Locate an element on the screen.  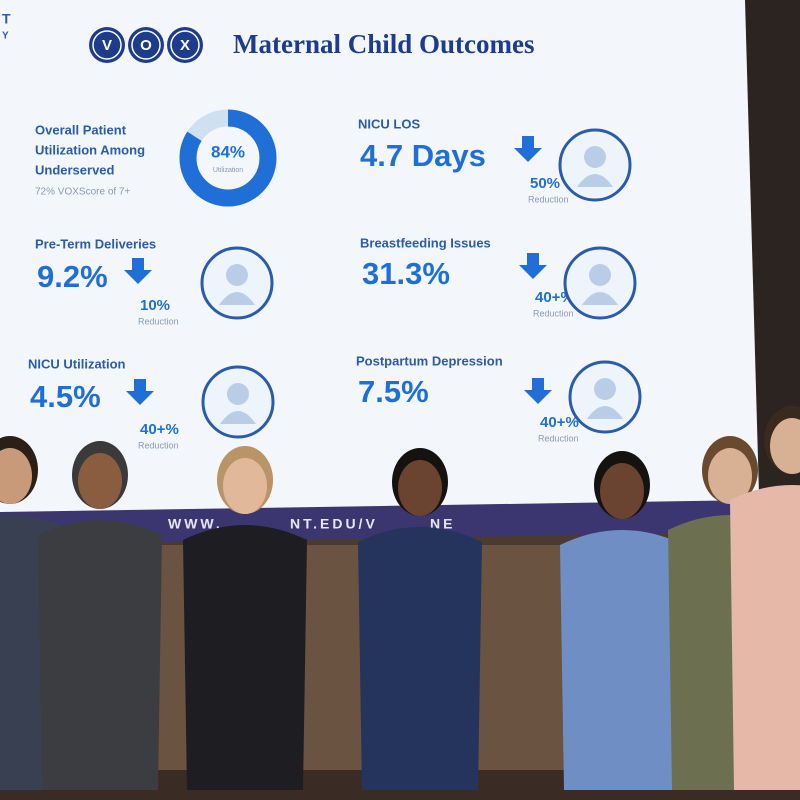
metric-note: 72% VOXScore of 7+ is located at coordinates (82, 192).